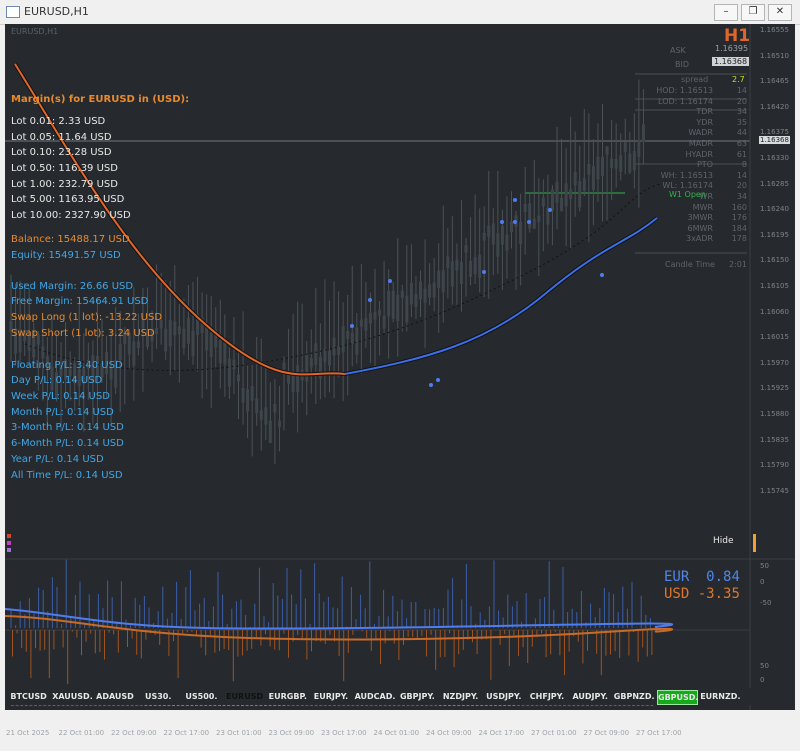  I want to click on indicator-tick-label: -50, so click(766, 603).